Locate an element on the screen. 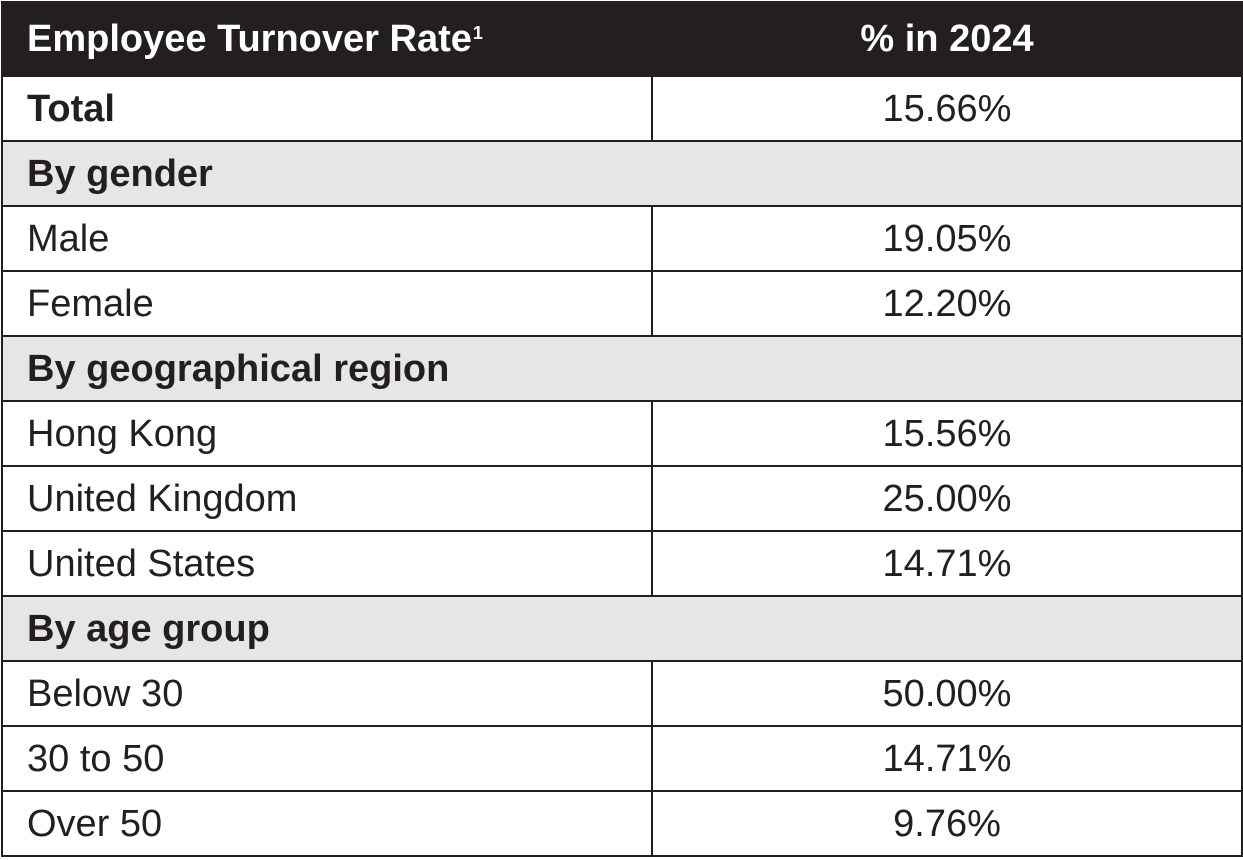 This screenshot has height=860, width=1243. row-label: United Kingdom is located at coordinates (327, 498).